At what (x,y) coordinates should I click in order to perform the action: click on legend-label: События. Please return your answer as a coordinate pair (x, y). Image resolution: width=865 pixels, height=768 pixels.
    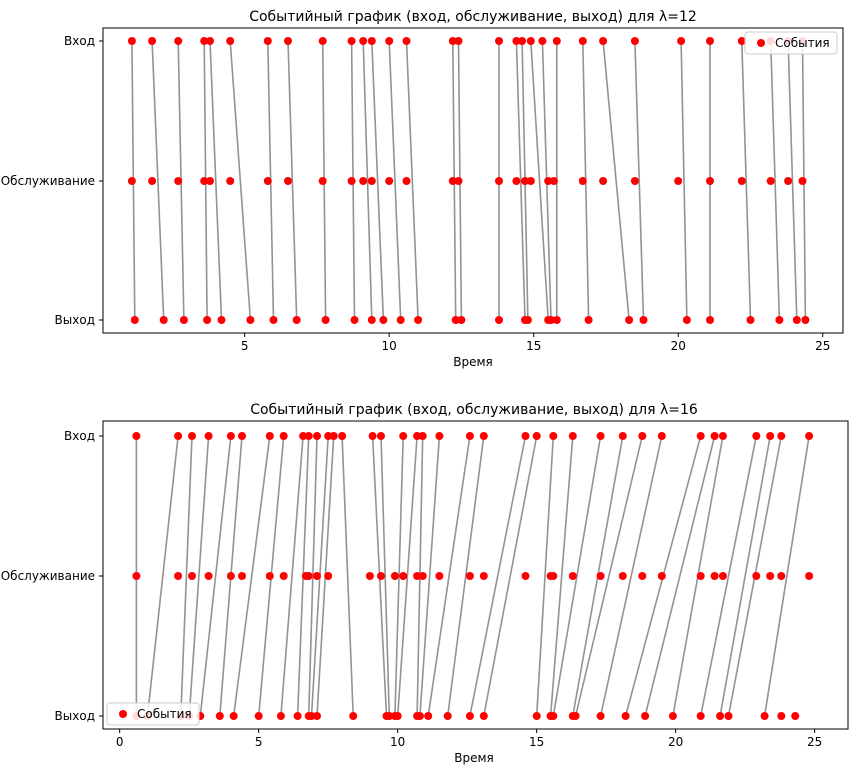
    Looking at the image, I should click on (802, 43).